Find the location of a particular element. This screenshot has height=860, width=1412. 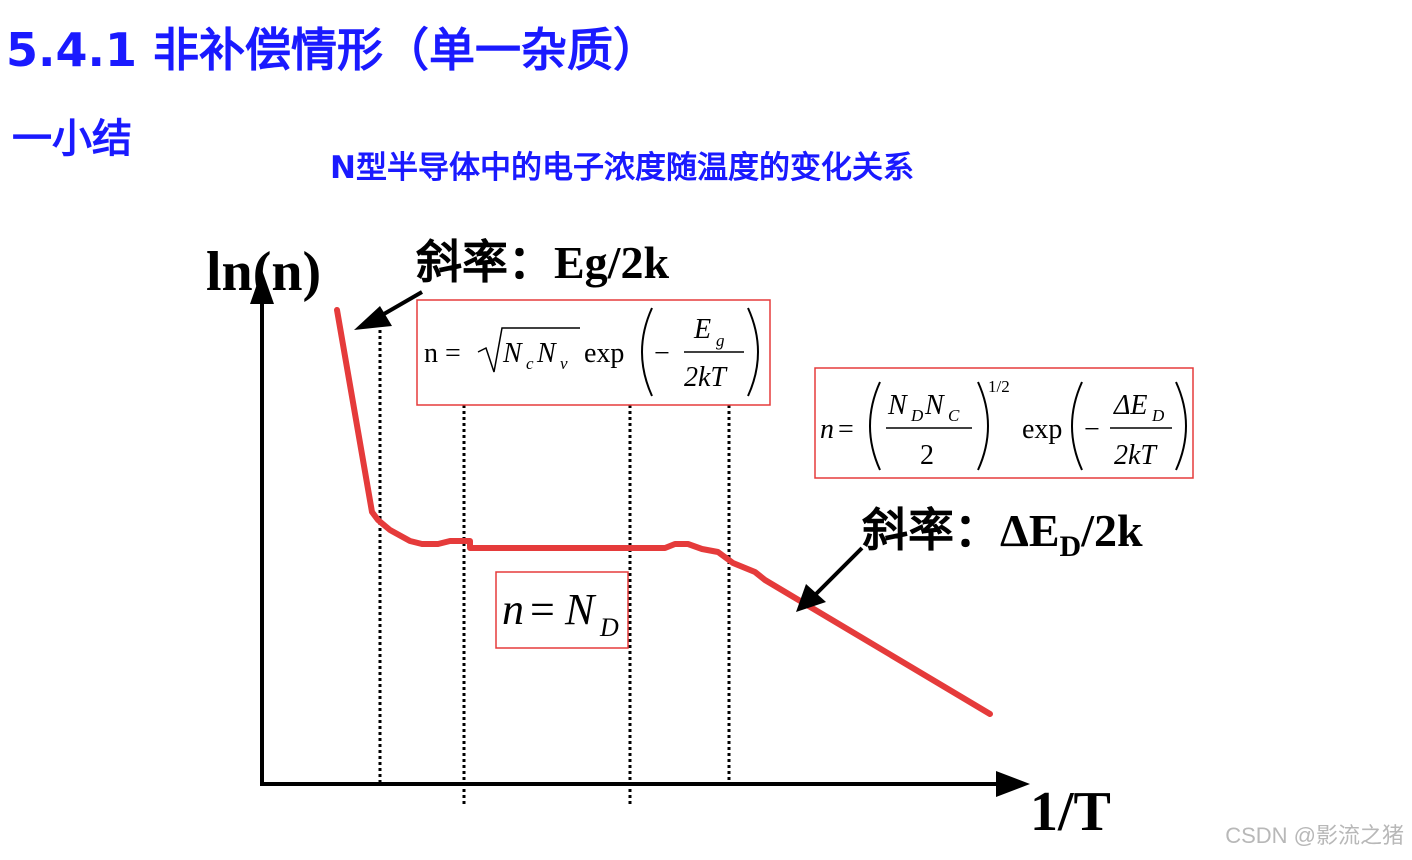

intrinsic-formula-box is located at coordinates (593, 352).